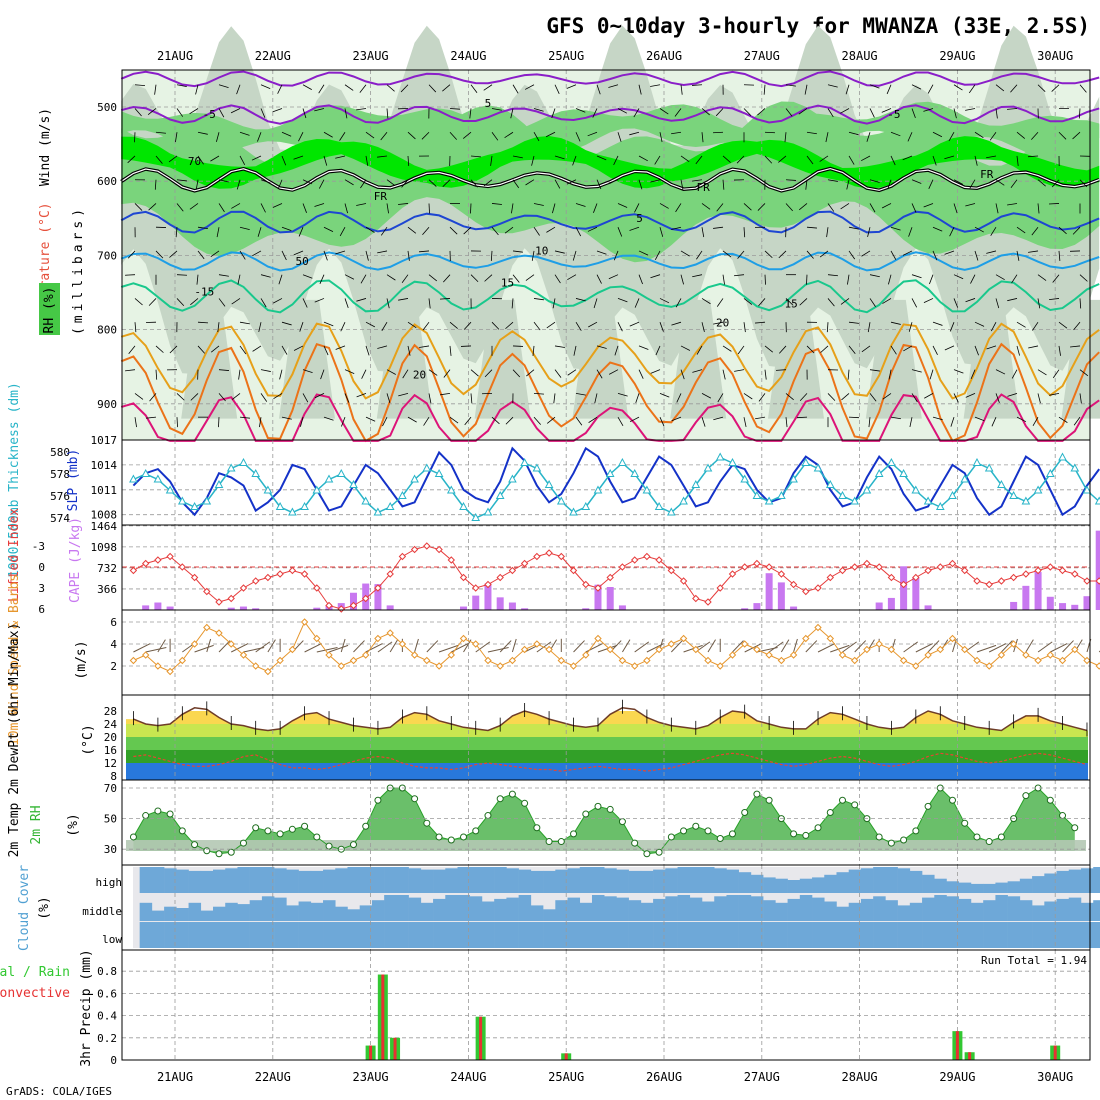 This screenshot has width=1100, height=1100. What do you see at coordinates (49, 309) in the screenshot?
I see `rh-legend-swatch` at bounding box center [49, 309].